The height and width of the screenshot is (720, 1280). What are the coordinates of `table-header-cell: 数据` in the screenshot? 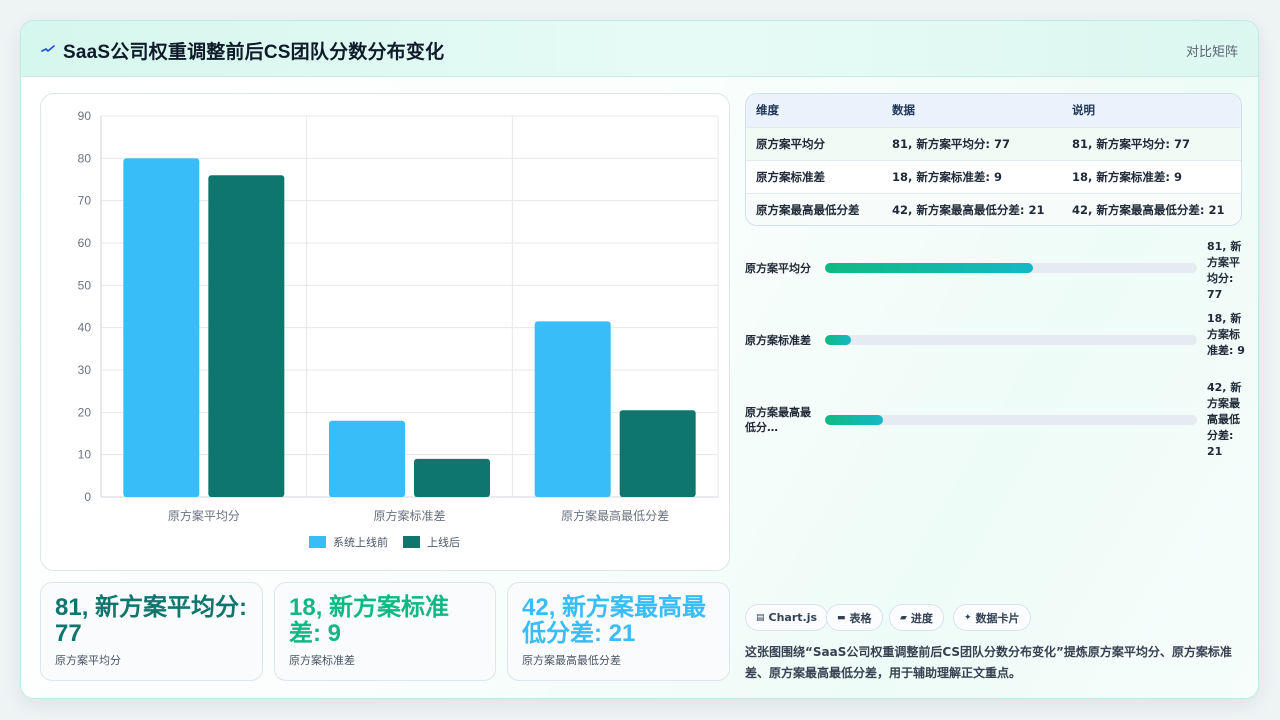 It's located at (972, 110).